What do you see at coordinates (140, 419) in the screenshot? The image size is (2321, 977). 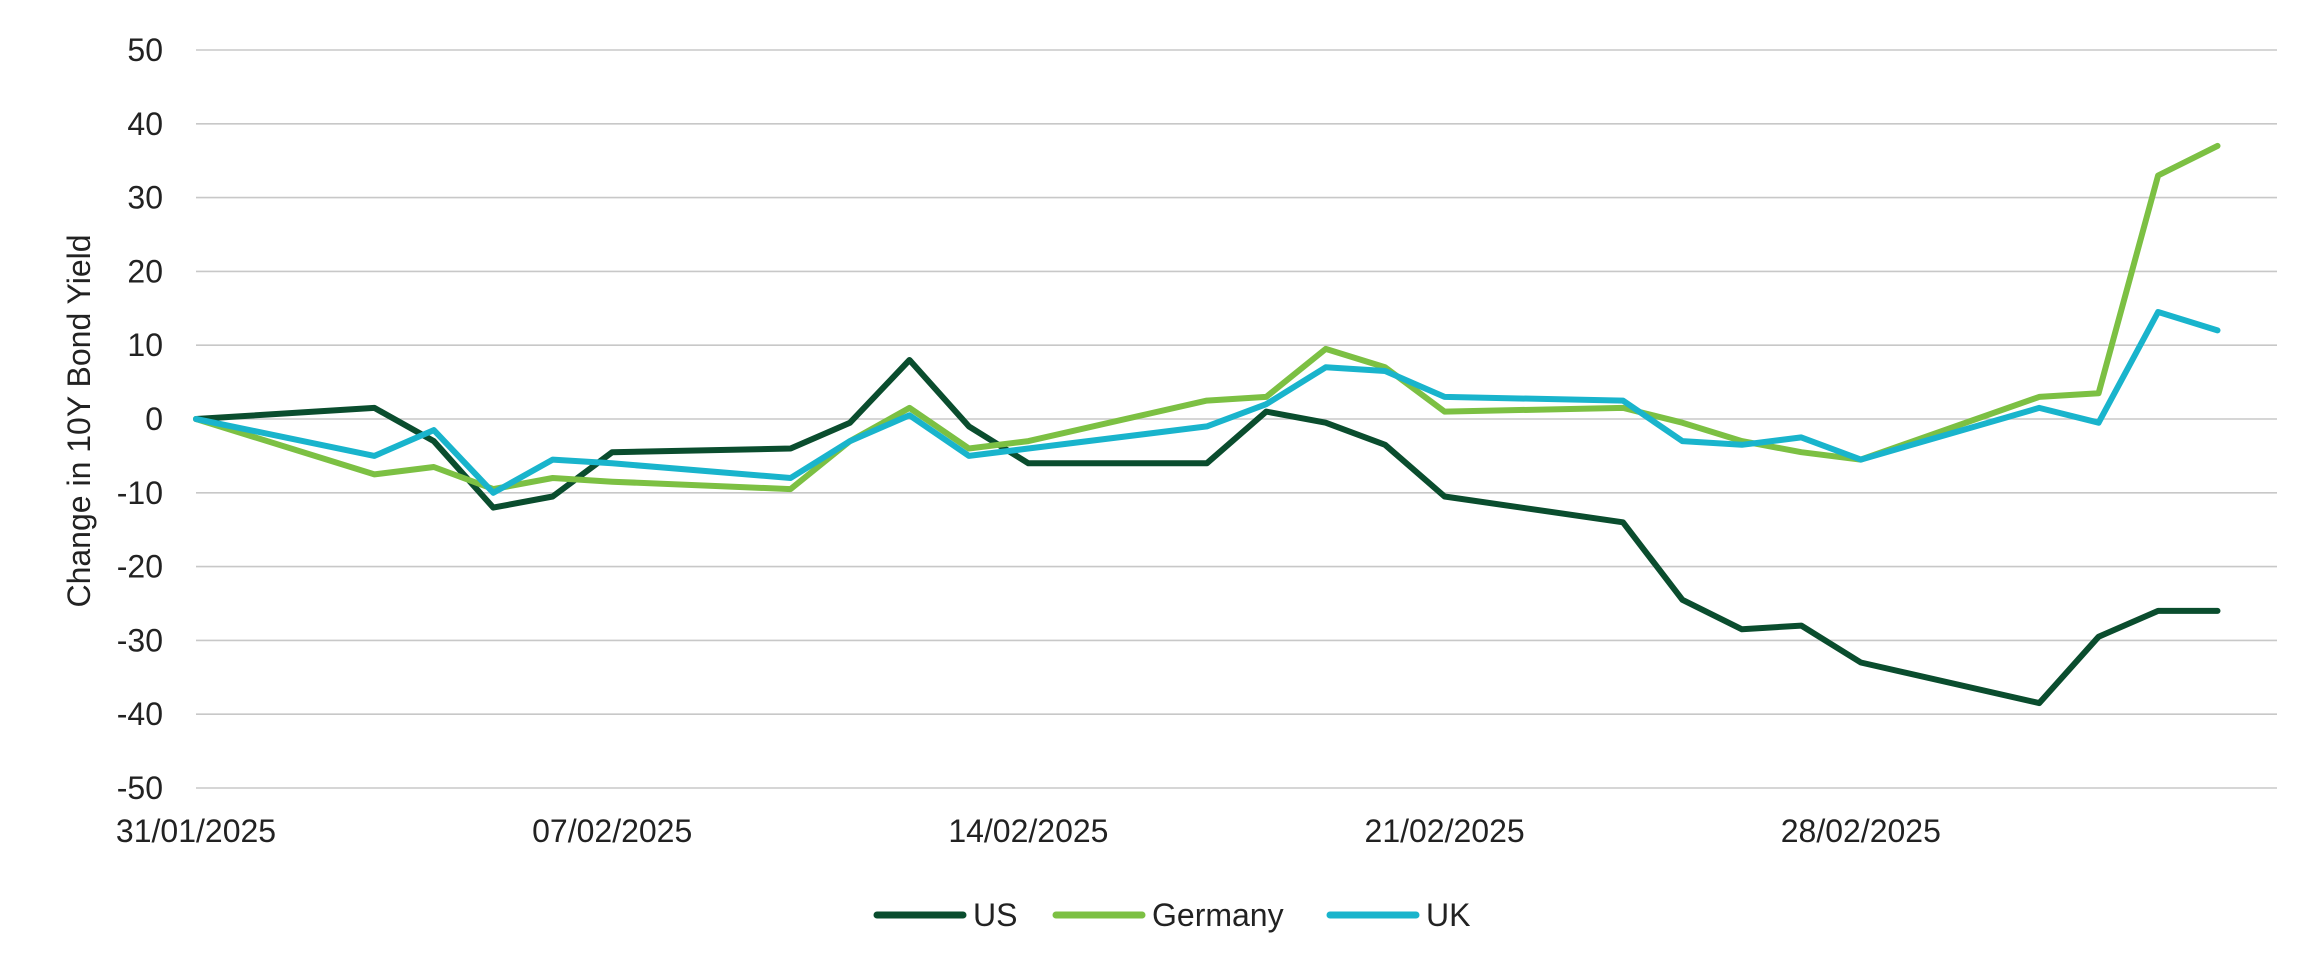 I see `y-tick-labels: 50 40 30 20 10 0 -10 -20 -30 -40 -50` at bounding box center [140, 419].